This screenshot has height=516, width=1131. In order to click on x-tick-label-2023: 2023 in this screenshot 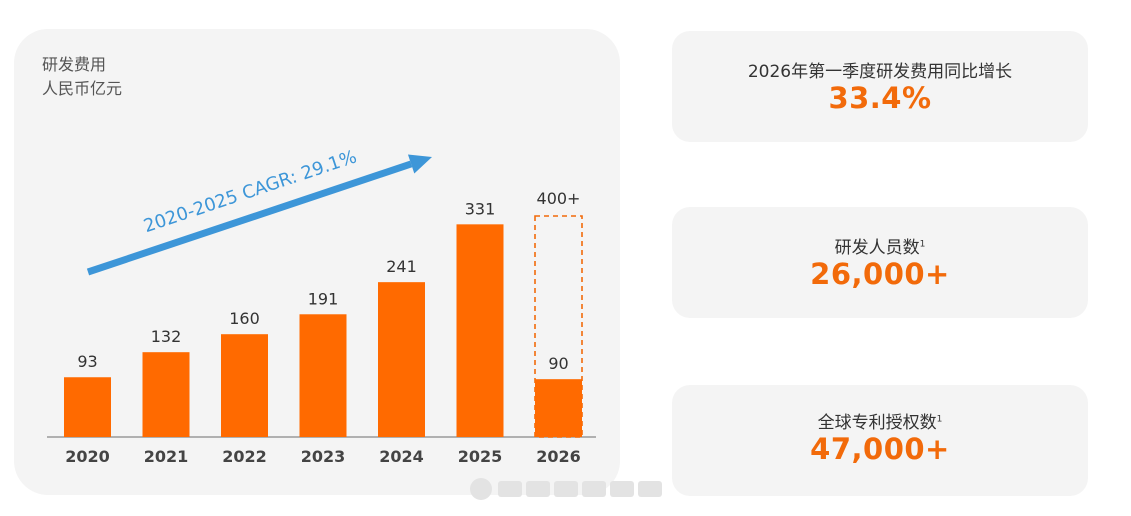, I will do `click(323, 456)`.